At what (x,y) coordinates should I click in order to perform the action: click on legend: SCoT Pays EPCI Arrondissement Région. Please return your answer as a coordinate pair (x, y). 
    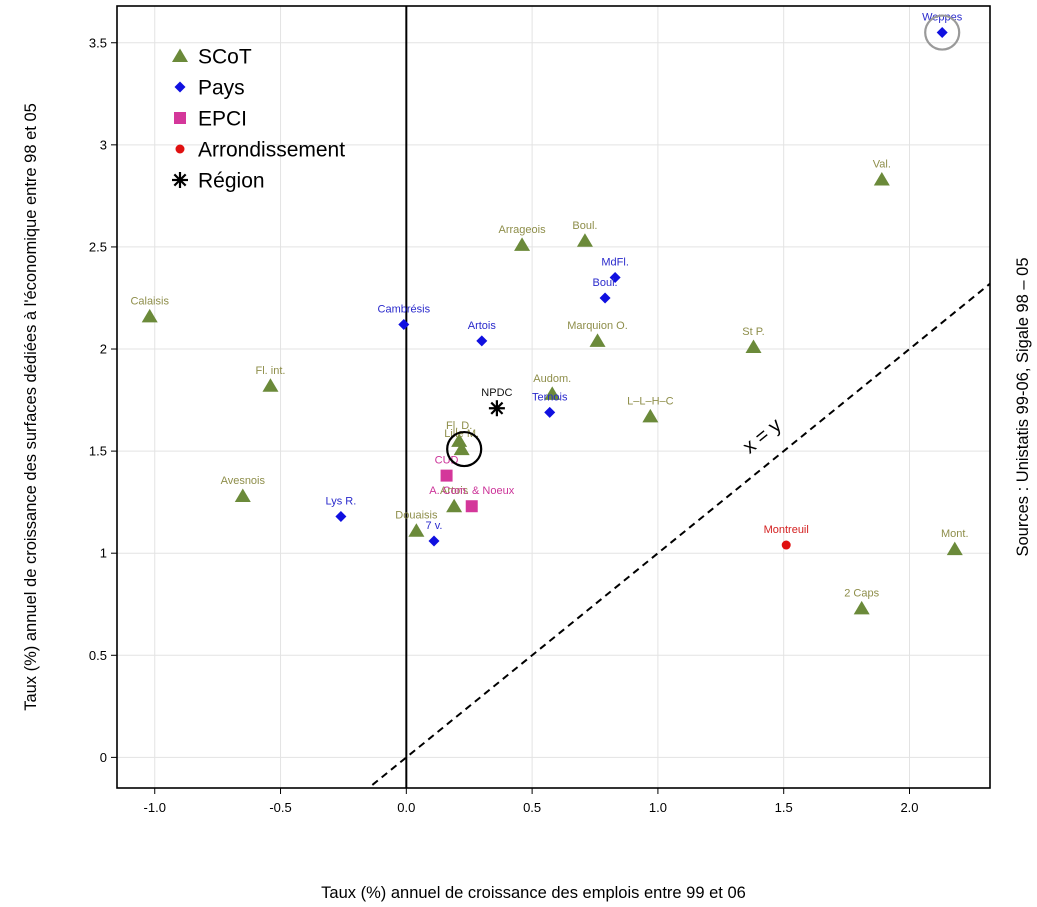
    Looking at the image, I should click on (258, 119).